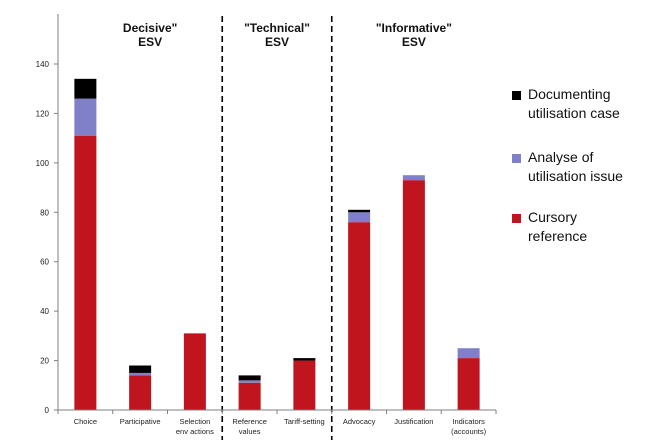 The width and height of the screenshot is (650, 444). Describe the element at coordinates (85, 421) in the screenshot. I see `x-category-label: Choice` at that location.